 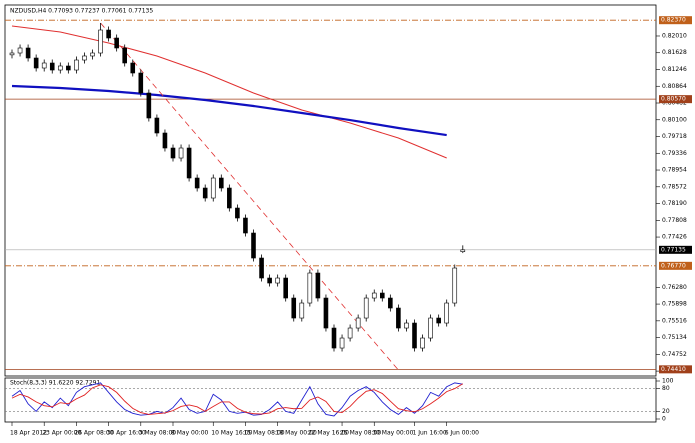 I want to click on y-tick-label: 0.80864, so click(x=674, y=86).